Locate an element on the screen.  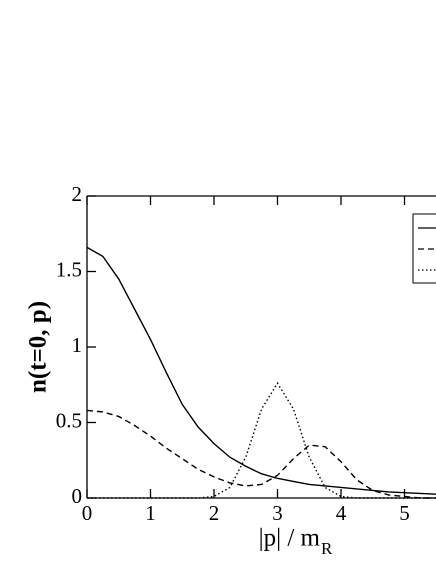
x-axis-label-sub: R is located at coordinates (327, 548).